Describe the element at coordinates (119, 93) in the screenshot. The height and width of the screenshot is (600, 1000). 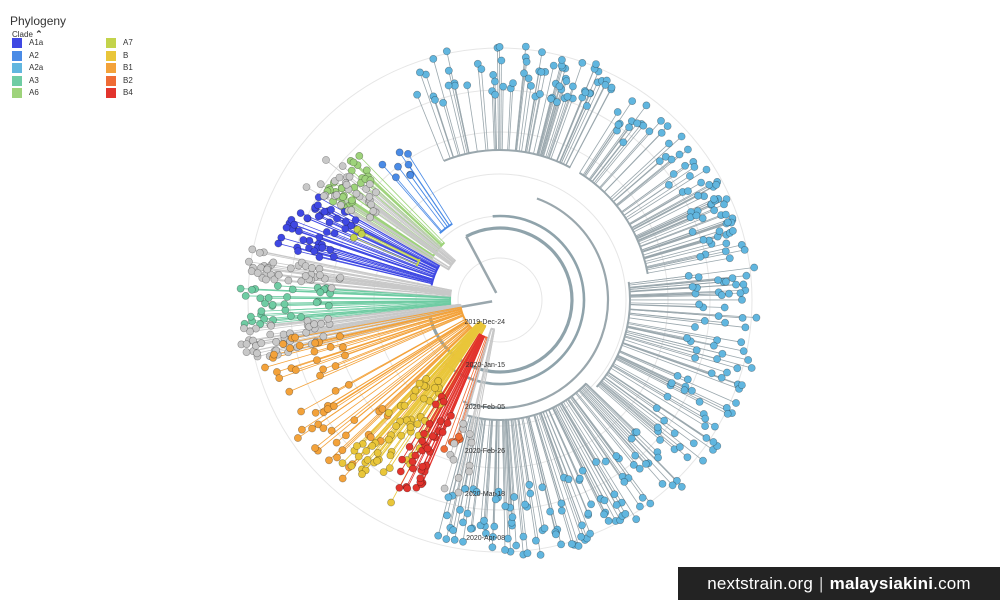
I see `legend-item-b4: B4` at that location.